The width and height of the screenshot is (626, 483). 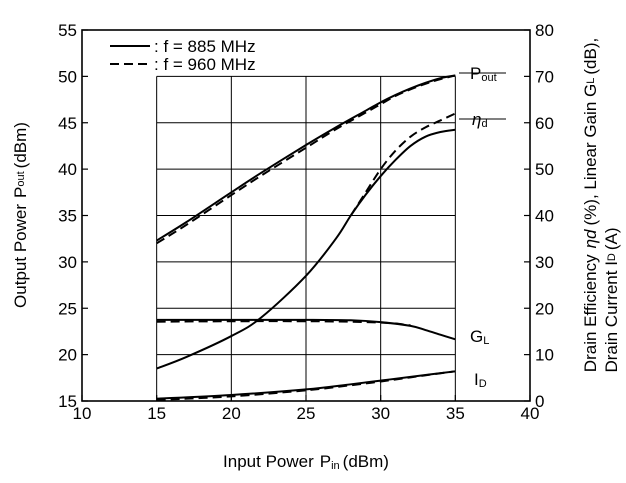 What do you see at coordinates (67, 123) in the screenshot?
I see `y-left-tick-label: 45` at bounding box center [67, 123].